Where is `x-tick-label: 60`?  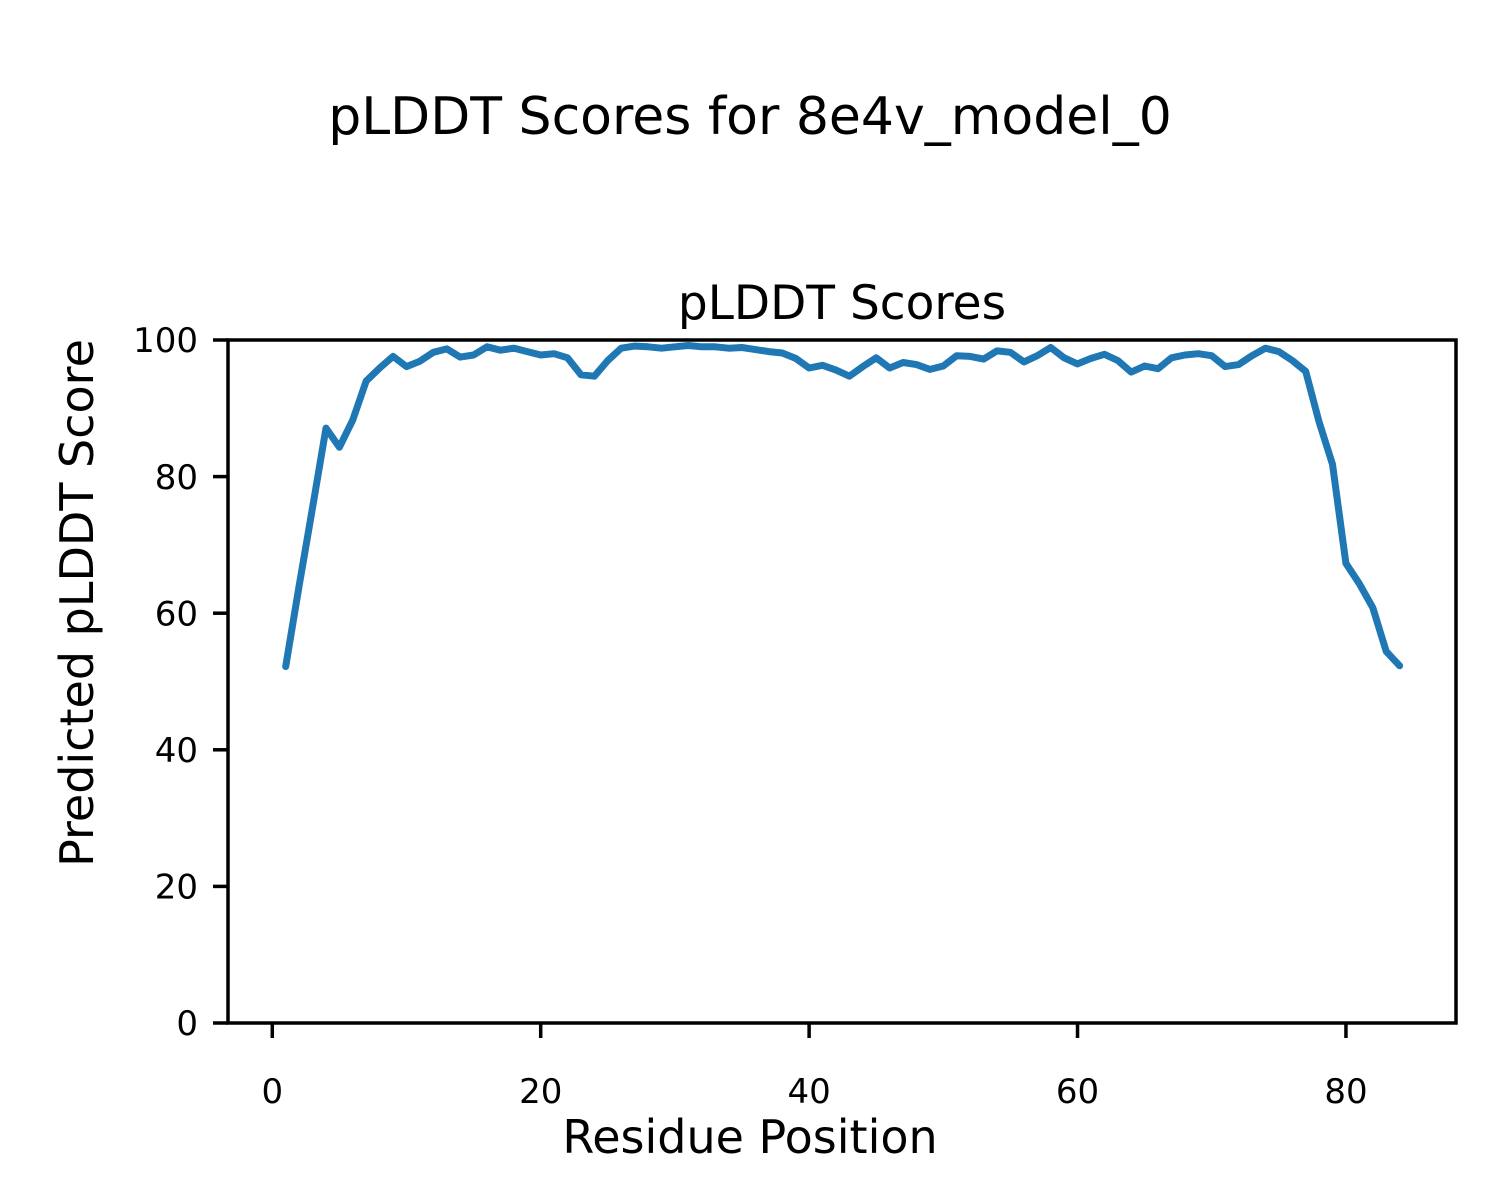 x-tick-label: 60 is located at coordinates (1077, 1092).